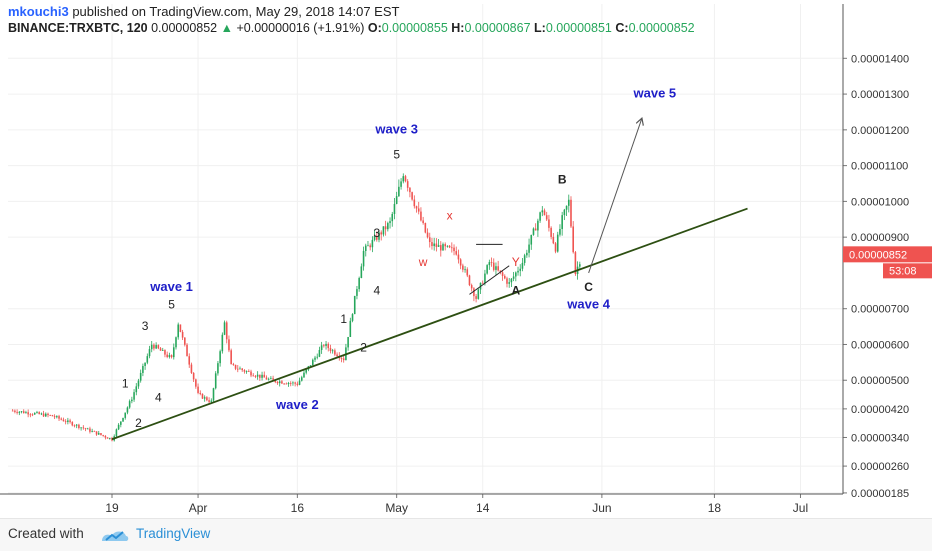 The height and width of the screenshot is (551, 932). Describe the element at coordinates (615, 196) in the screenshot. I see `wave5-arrow` at that location.